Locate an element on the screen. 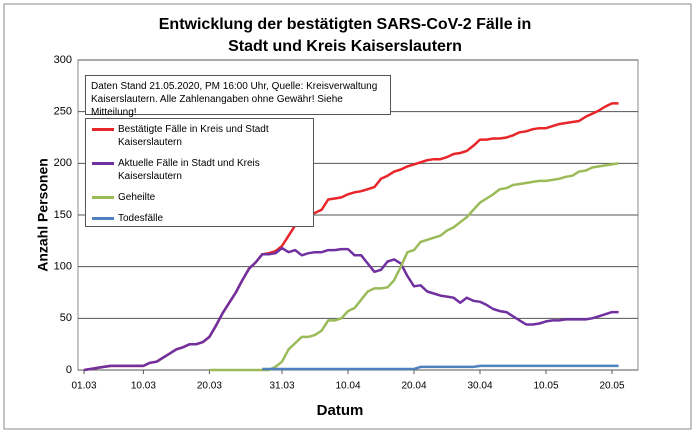 The height and width of the screenshot is (434, 696). legend-label: Todesfälle is located at coordinates (141, 218).